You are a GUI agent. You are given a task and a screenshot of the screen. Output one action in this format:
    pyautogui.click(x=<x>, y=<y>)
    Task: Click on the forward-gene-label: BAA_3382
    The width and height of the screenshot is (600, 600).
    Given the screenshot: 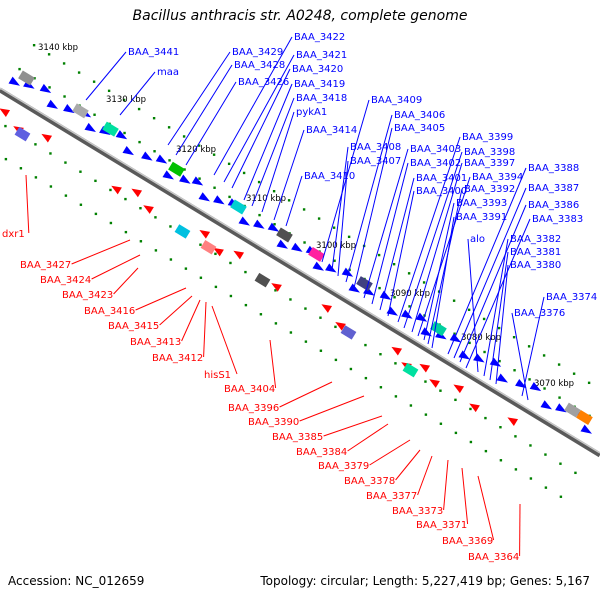 What is the action you would take?
    pyautogui.click(x=535, y=239)
    